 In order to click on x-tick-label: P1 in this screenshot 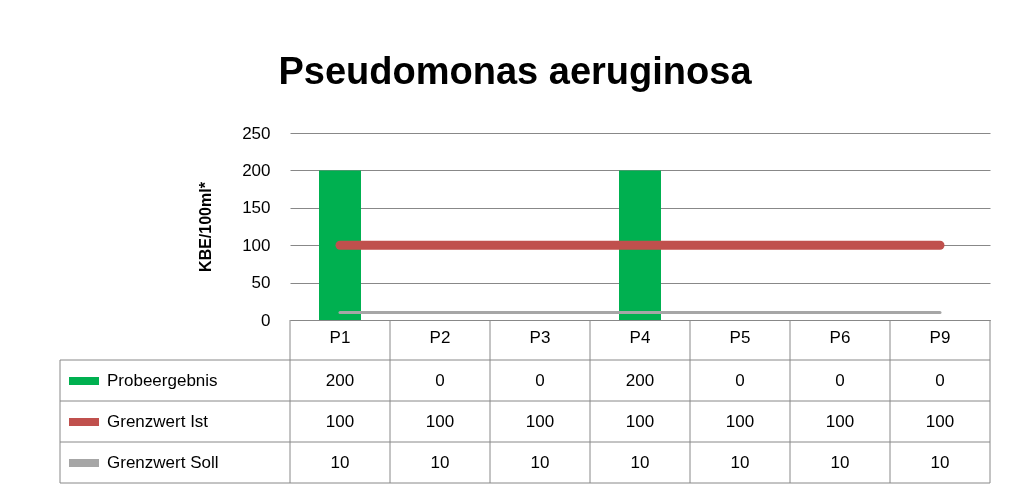, I will do `click(340, 337)`.